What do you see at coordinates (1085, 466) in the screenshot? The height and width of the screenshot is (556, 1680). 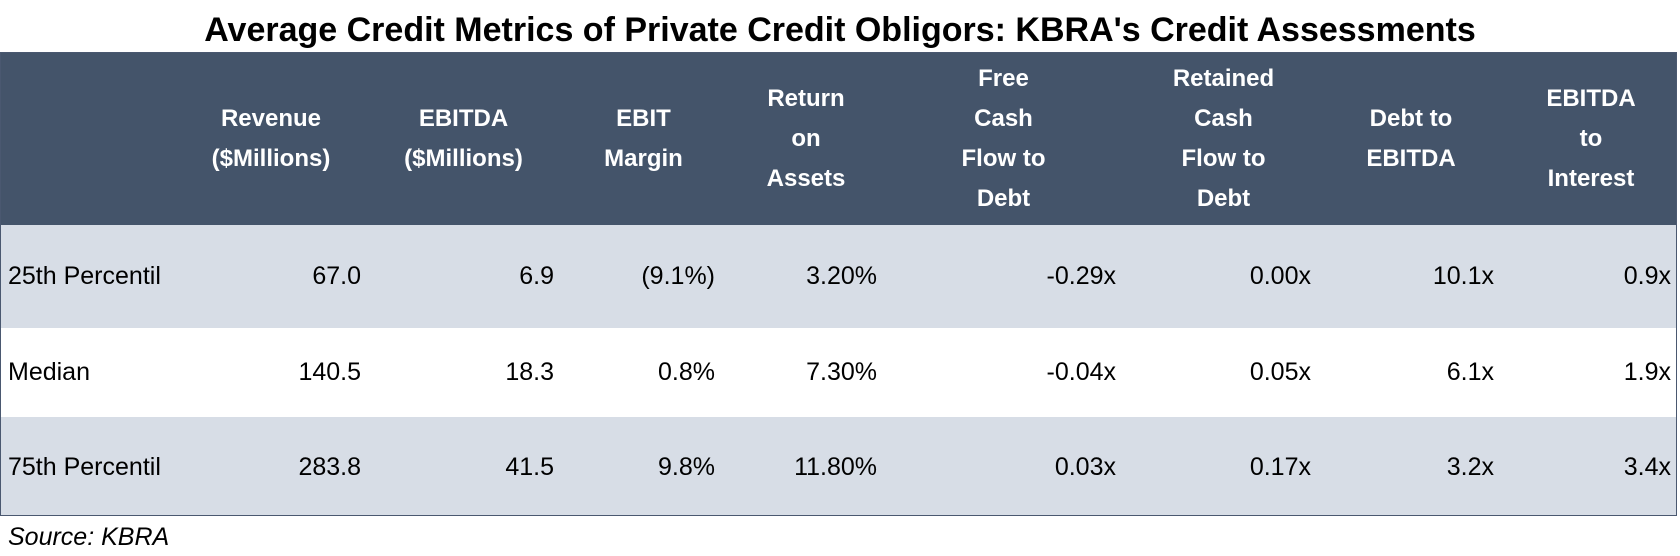 I see `cell-fcf-to-debt: 0.03x` at bounding box center [1085, 466].